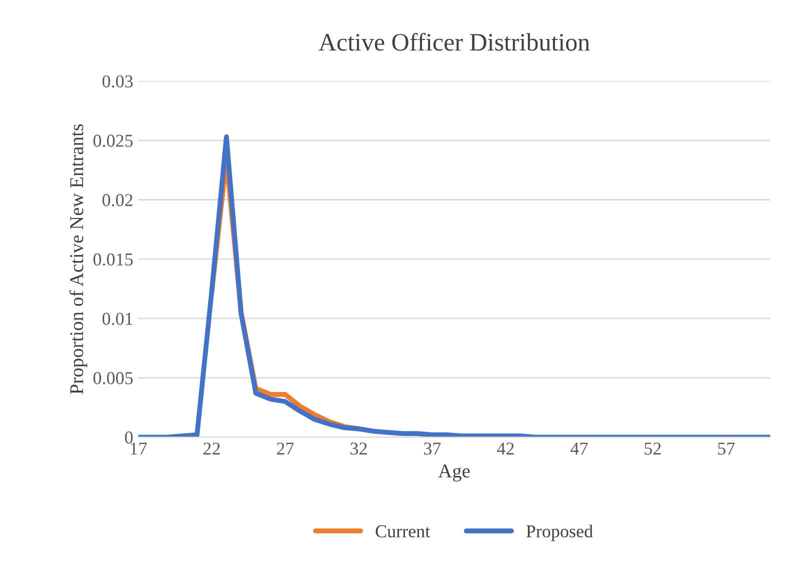  I want to click on x-tick-label: 27, so click(285, 448).